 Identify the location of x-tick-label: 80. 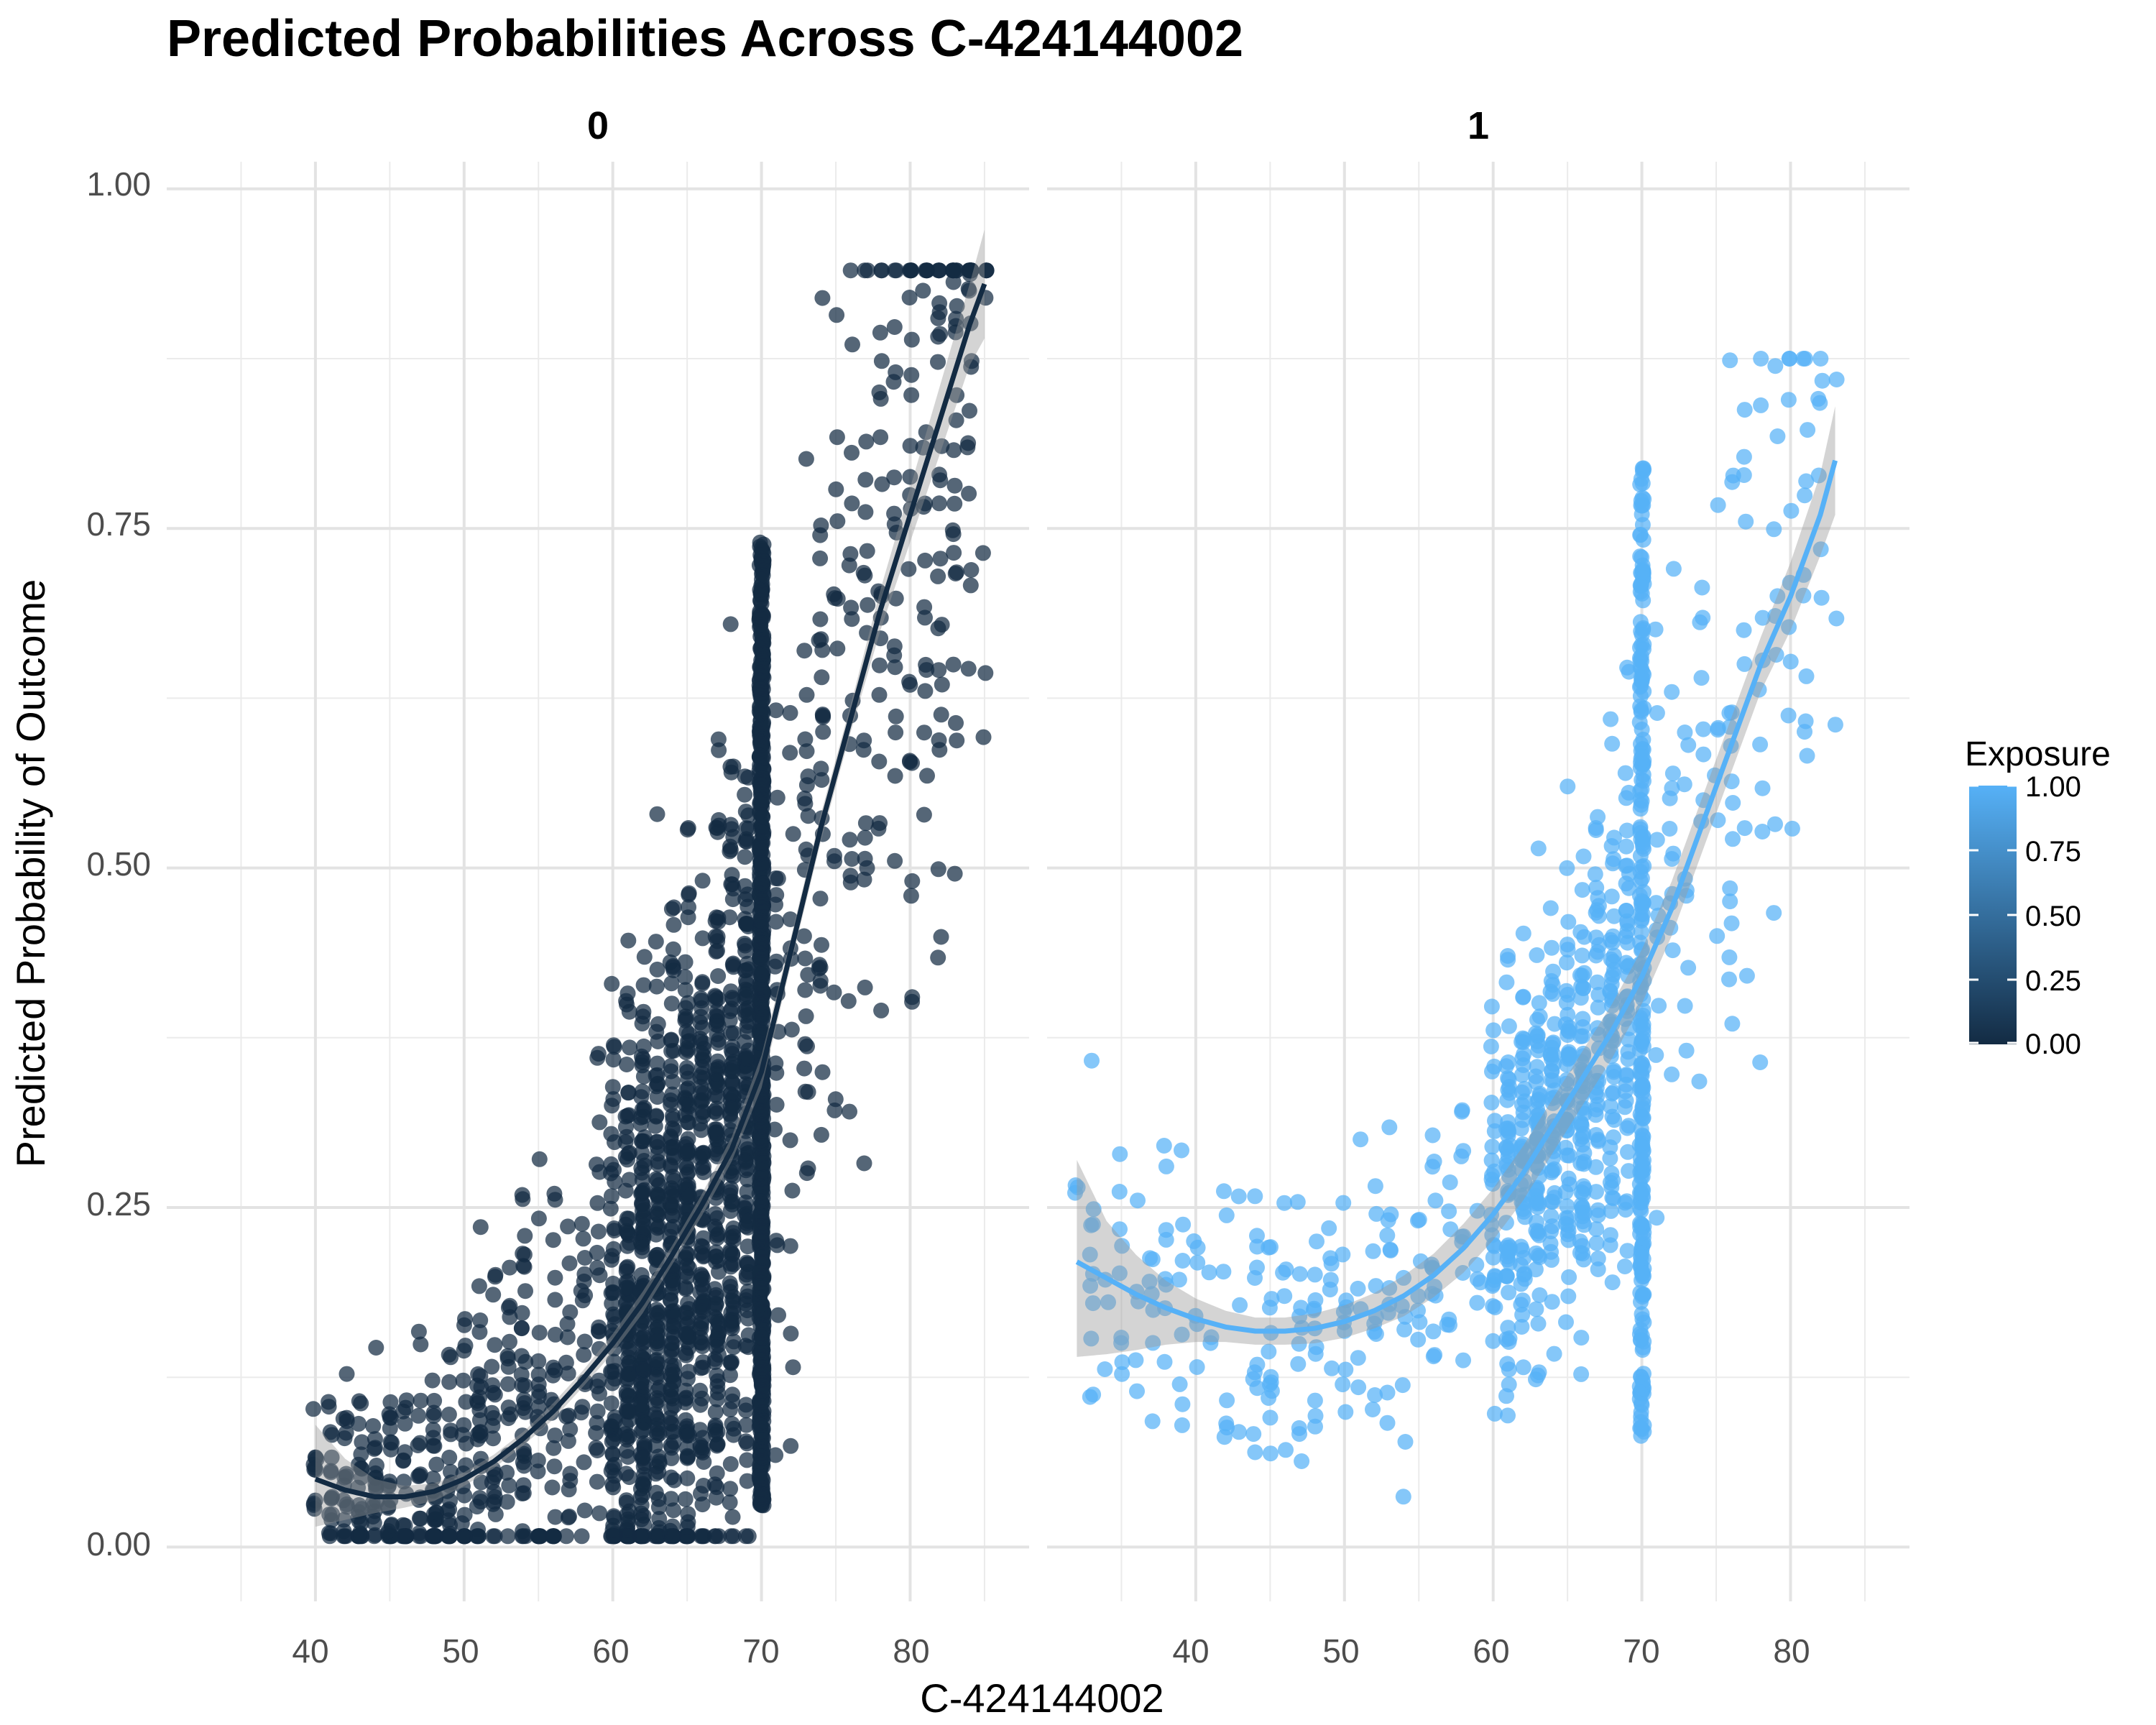
(1791, 1651).